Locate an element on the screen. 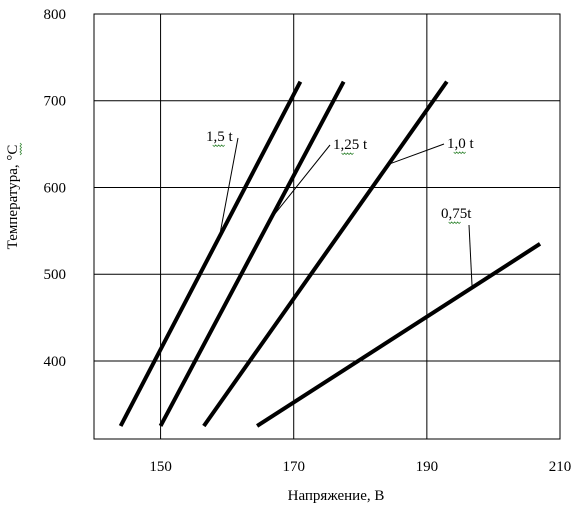  x-axis-label: Напряжение, В is located at coordinates (336, 496).